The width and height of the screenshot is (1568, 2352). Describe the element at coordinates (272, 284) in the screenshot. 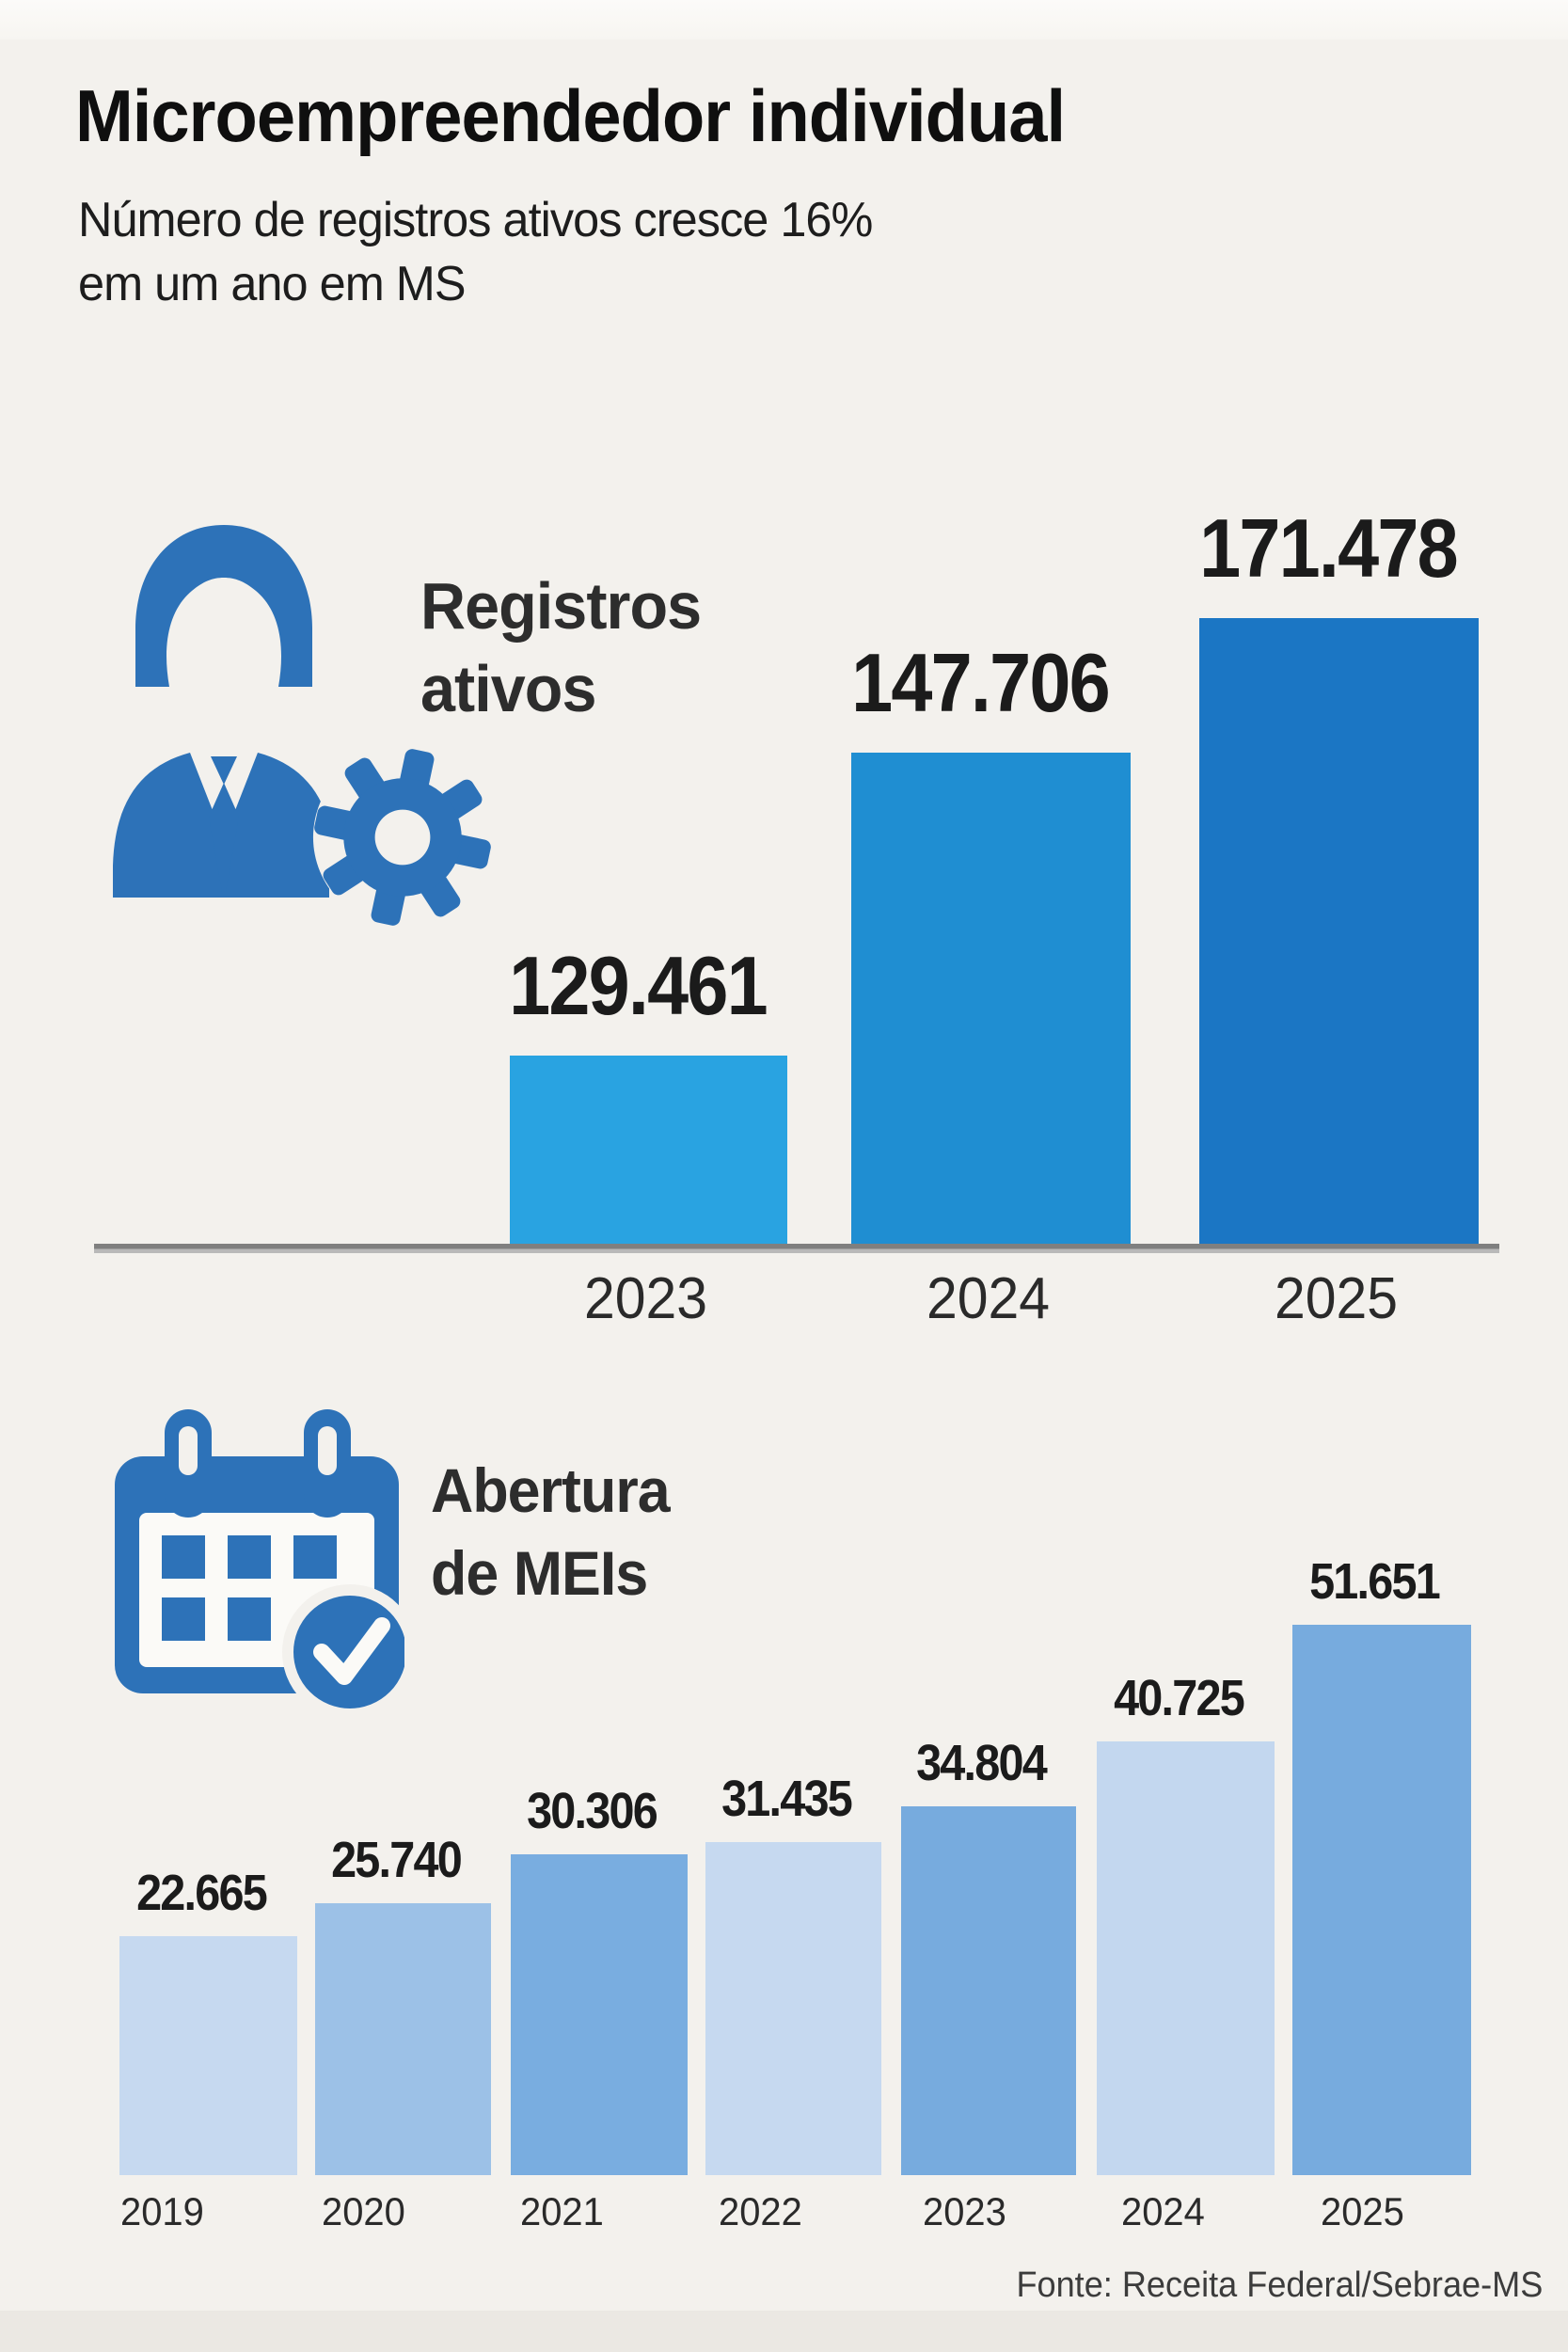

I see `page-subtitle-line2: em um ano em MS` at that location.